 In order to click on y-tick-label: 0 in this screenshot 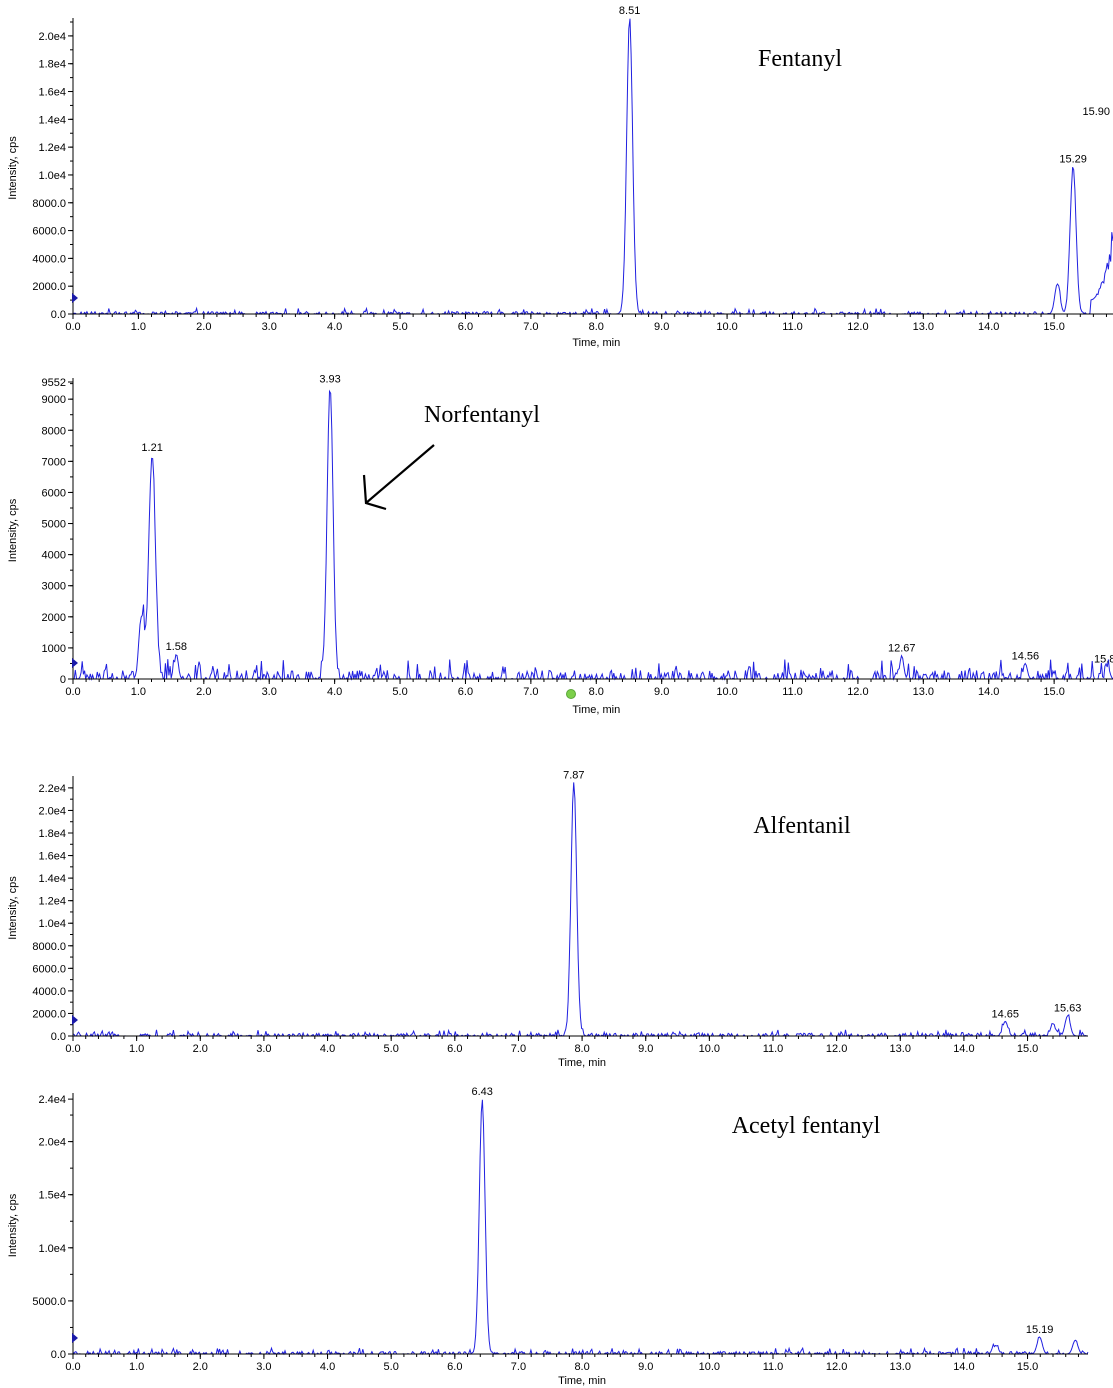, I will do `click(63, 680)`.